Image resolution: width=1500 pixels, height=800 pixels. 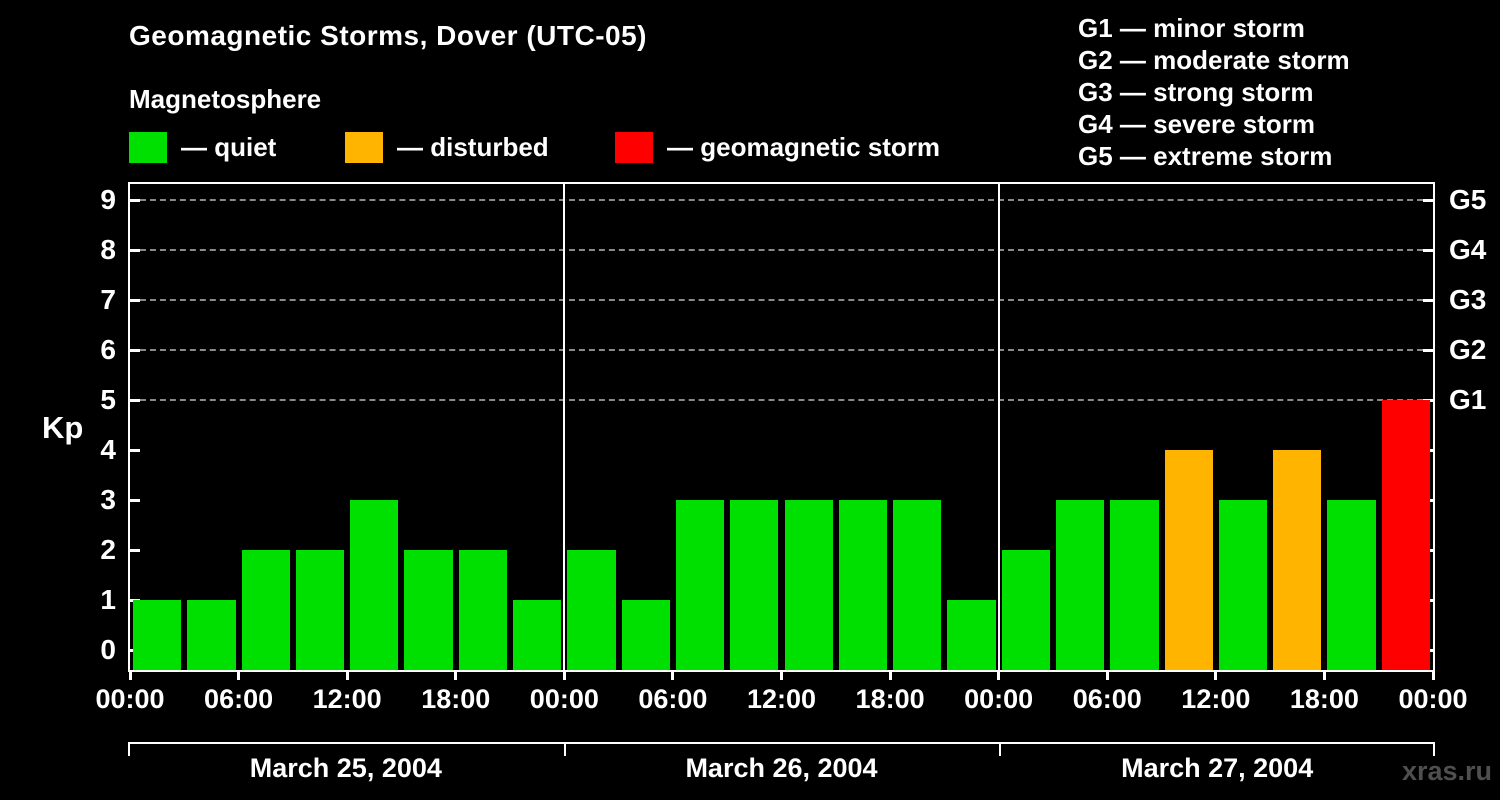 I want to click on legend-quiet: — quiet, so click(x=202, y=147).